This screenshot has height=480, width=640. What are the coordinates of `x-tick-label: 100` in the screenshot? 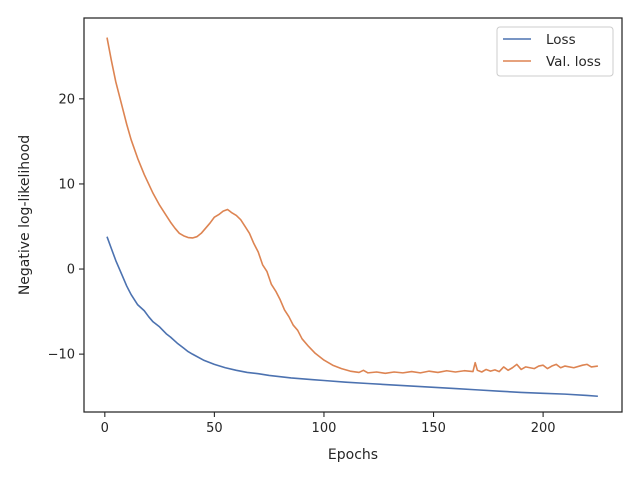 It's located at (324, 428).